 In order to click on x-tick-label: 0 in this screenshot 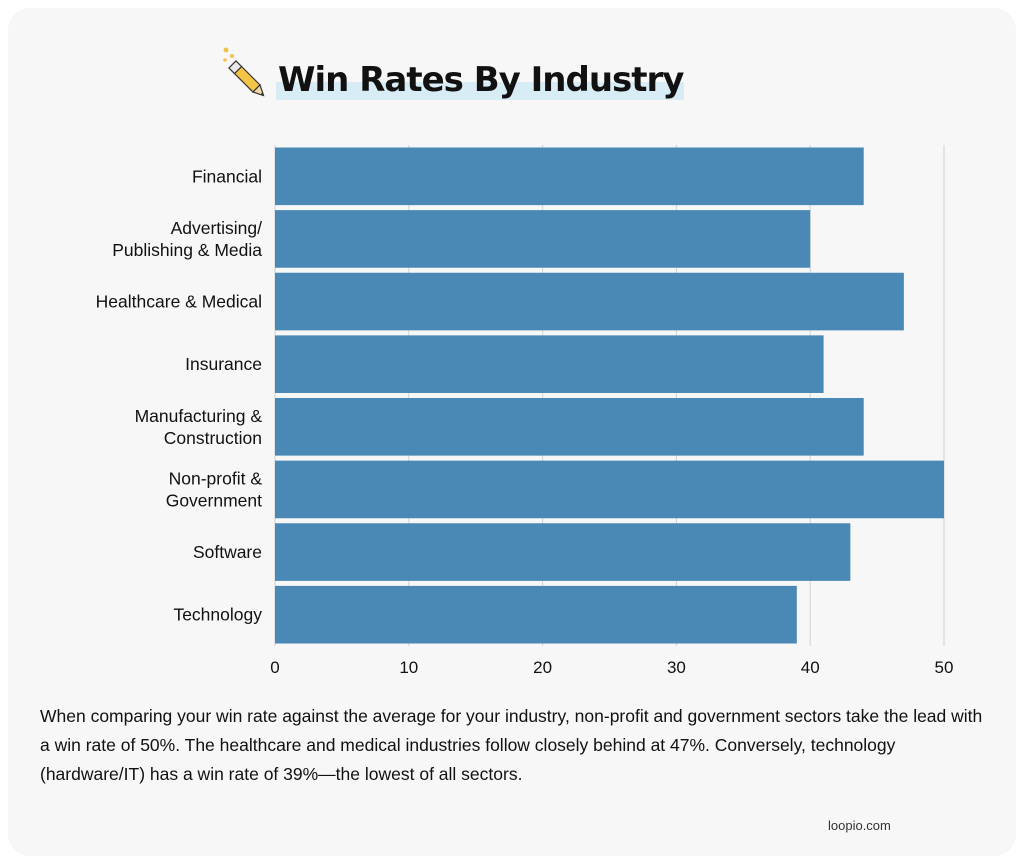, I will do `click(274, 667)`.